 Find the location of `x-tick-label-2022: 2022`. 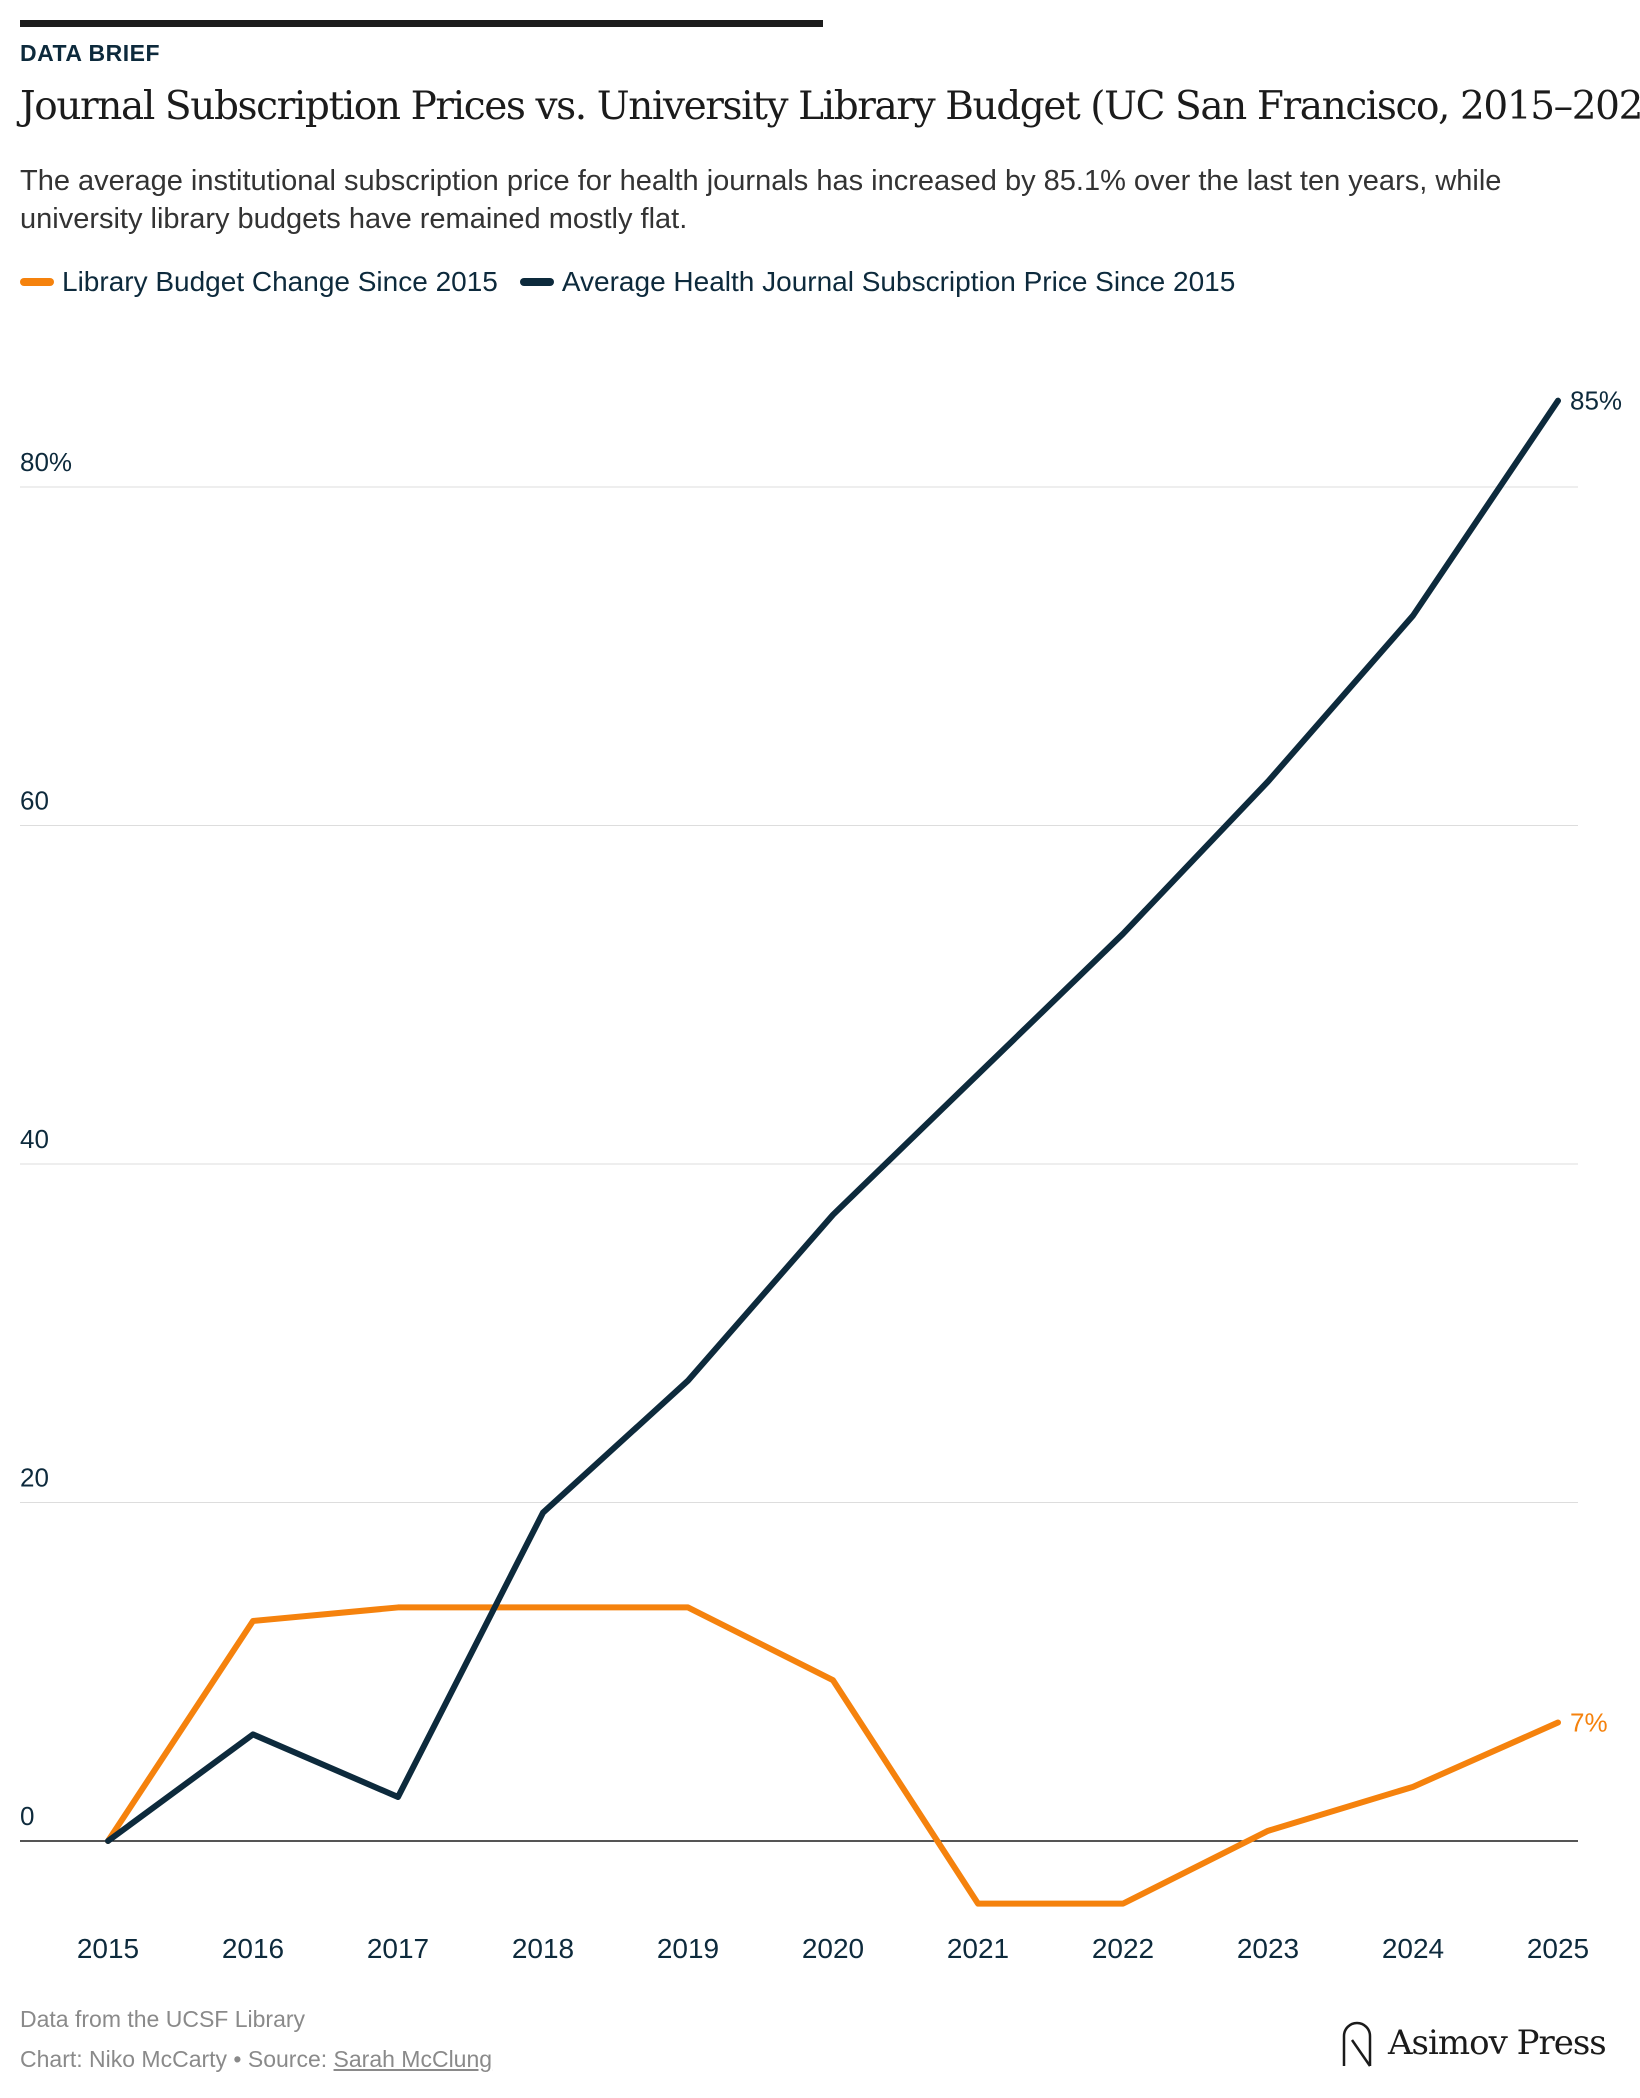

x-tick-label-2022: 2022 is located at coordinates (1123, 1948).